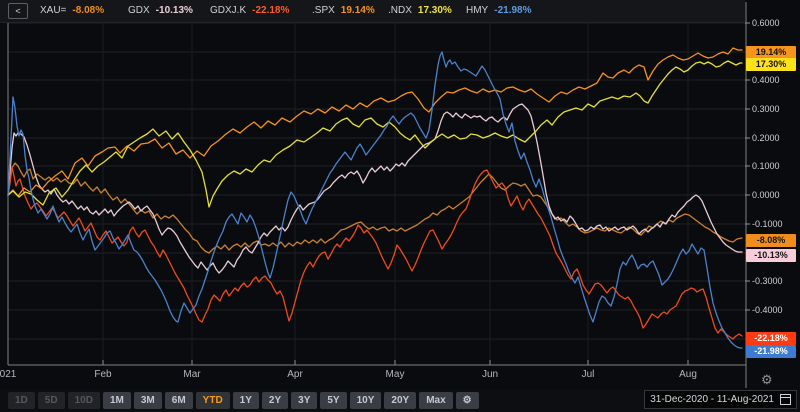 The height and width of the screenshot is (412, 800). I want to click on legend-item-xau: XAU= -8.08%, so click(72, 10).